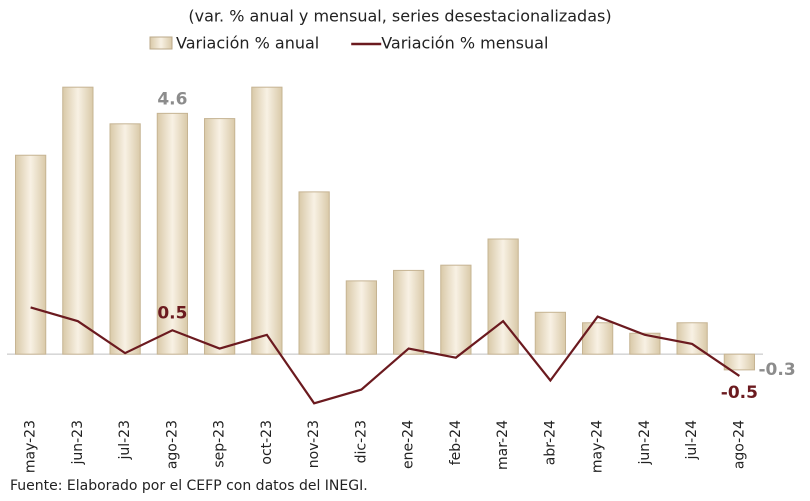  Describe the element at coordinates (503, 445) in the screenshot. I see `x-tick-label: mar-24` at that location.